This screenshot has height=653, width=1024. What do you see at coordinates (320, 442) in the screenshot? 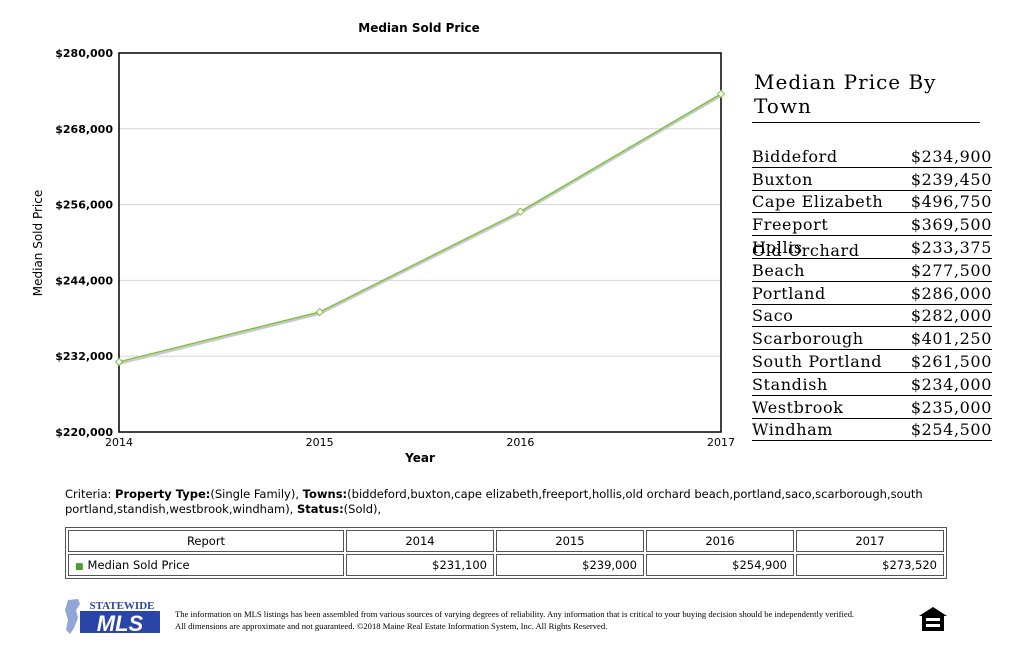
I see `x-tick-label: 2015` at bounding box center [320, 442].